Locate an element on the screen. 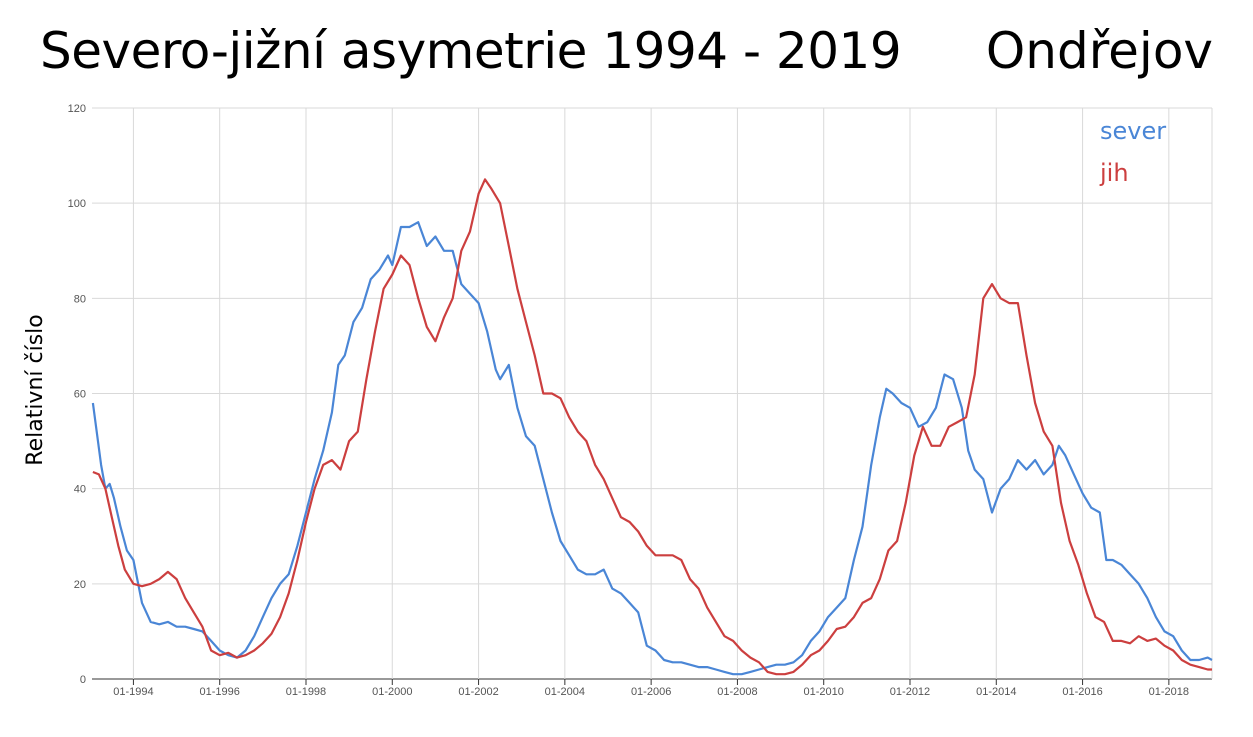 This screenshot has width=1253, height=737. x-tick-label: 01-1996 is located at coordinates (220, 692).